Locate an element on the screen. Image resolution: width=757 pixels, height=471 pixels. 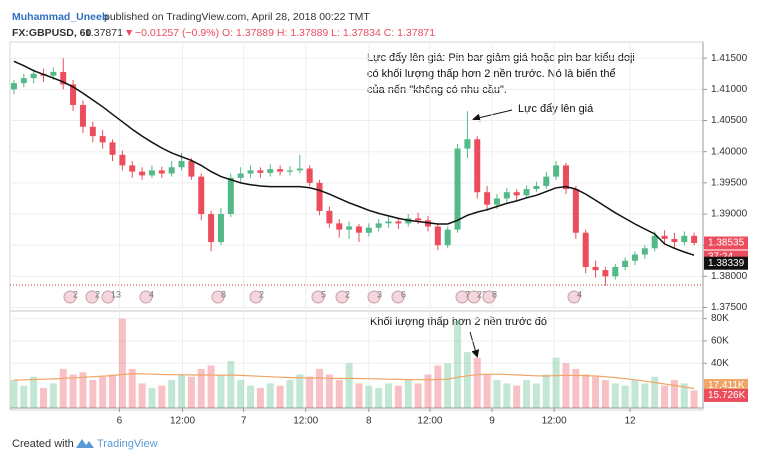
change: −0.01257 (−0.9%) is located at coordinates (177, 33).